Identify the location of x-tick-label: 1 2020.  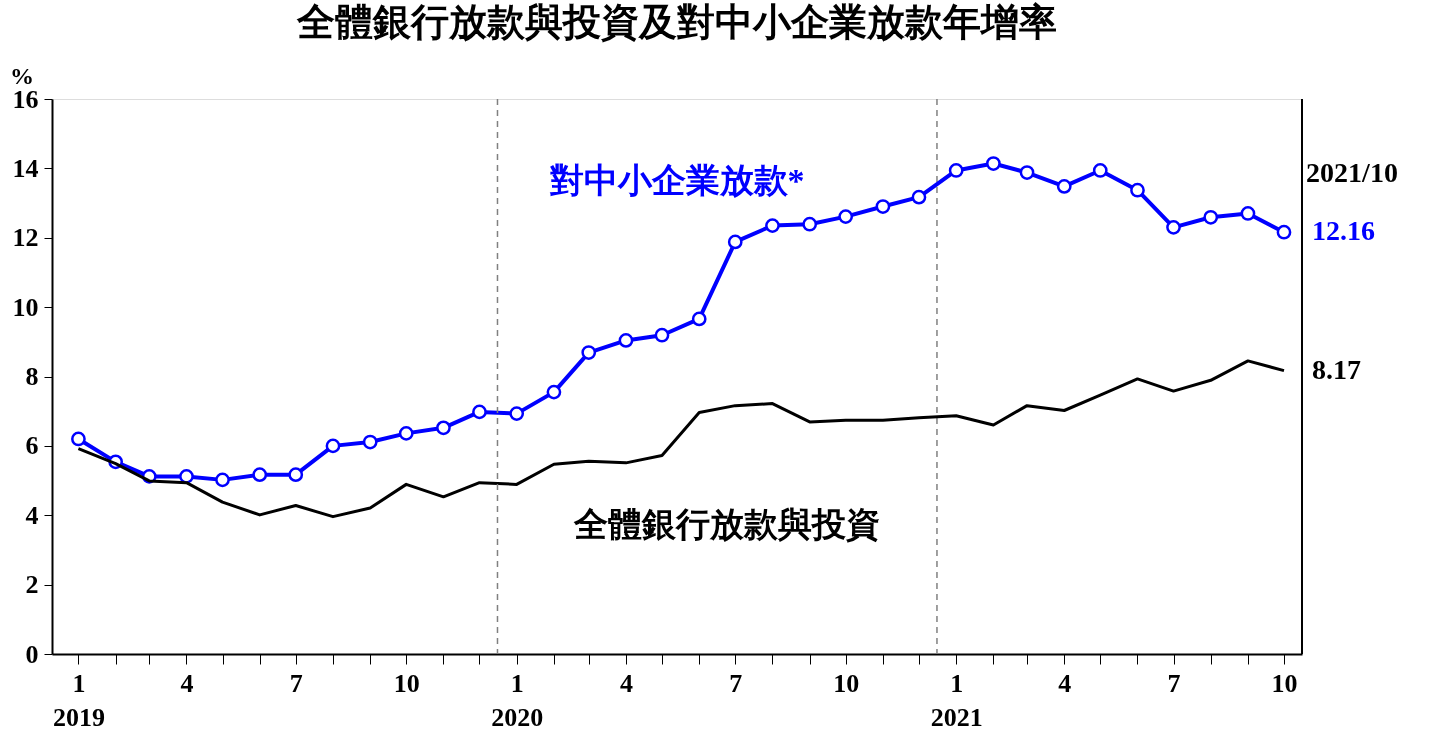
(517, 700).